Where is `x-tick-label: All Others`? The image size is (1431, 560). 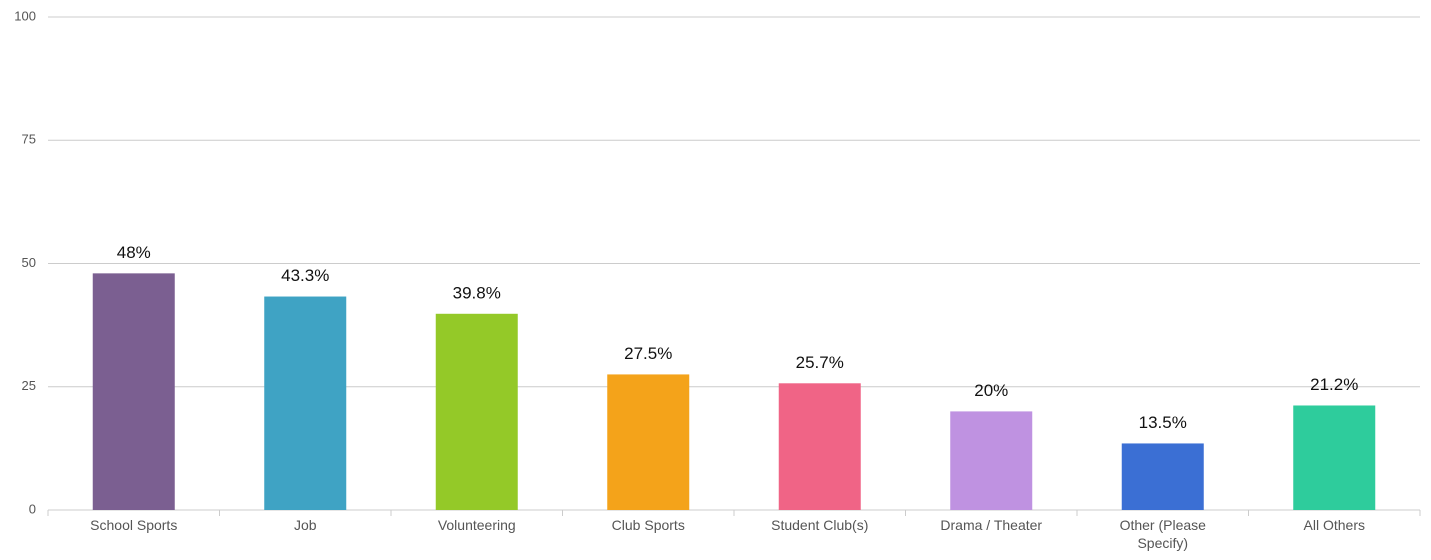
x-tick-label: All Others is located at coordinates (1334, 525).